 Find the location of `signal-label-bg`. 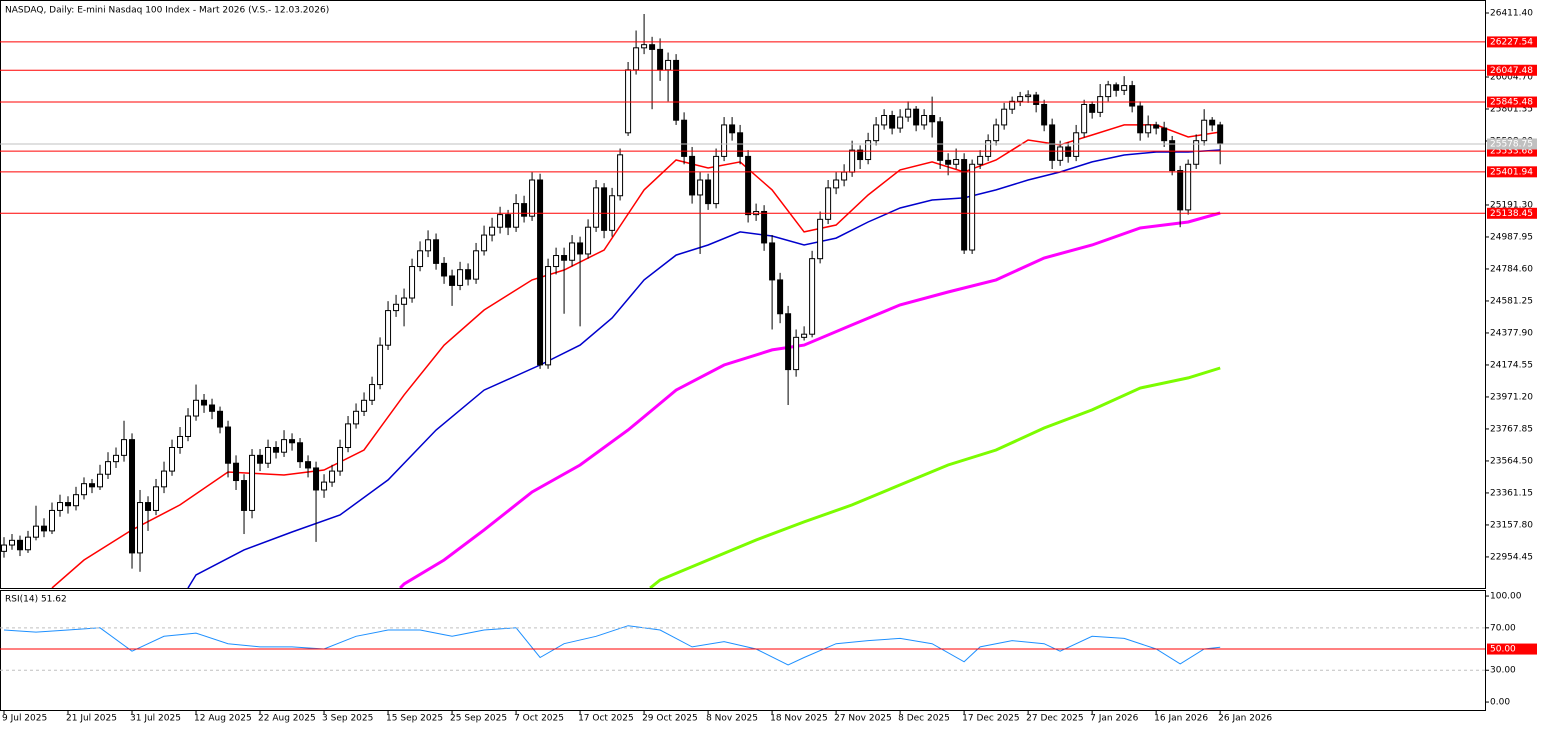

signal-label-bg is located at coordinates (1512, 649).